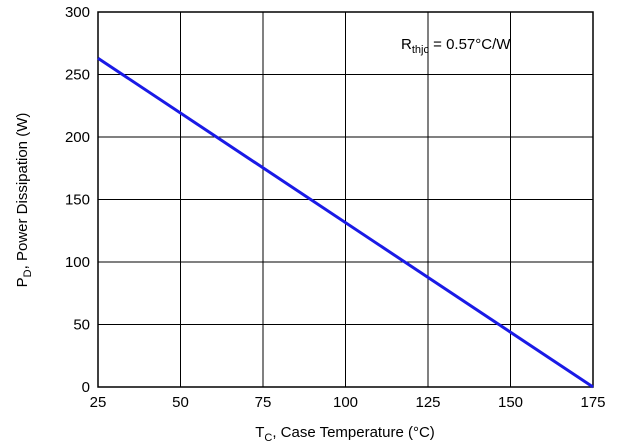 The width and height of the screenshot is (619, 444). I want to click on y-tick-label: 300, so click(77, 12).